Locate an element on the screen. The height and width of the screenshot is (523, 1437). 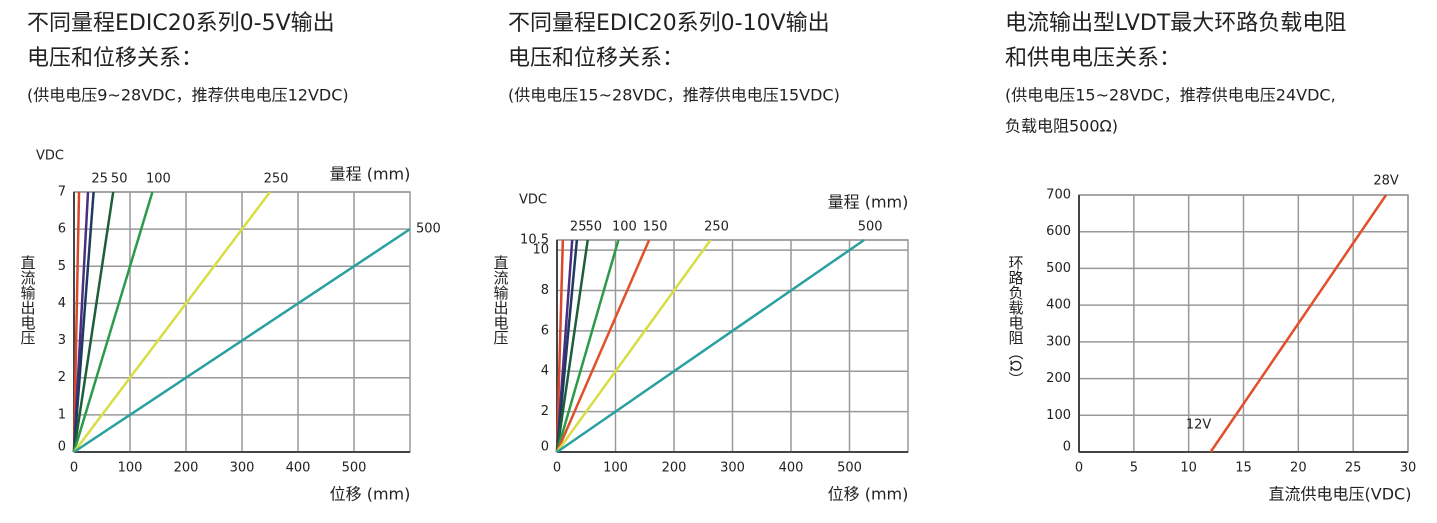
x-tick-label: 10 is located at coordinates (1188, 468).